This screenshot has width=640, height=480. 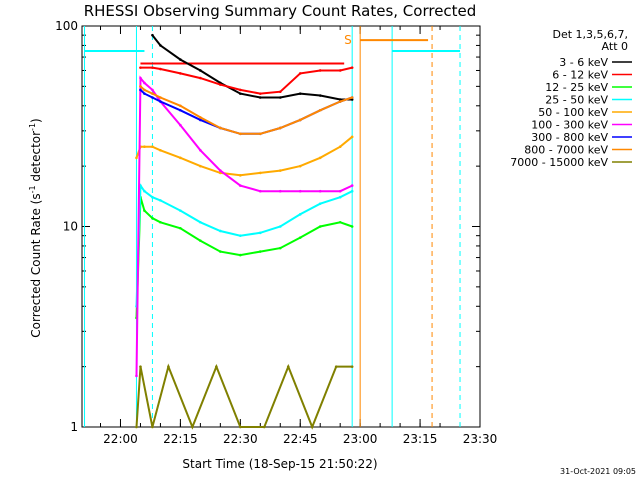 What do you see at coordinates (70, 227) in the screenshot?
I see `y-tick-label: 10` at bounding box center [70, 227].